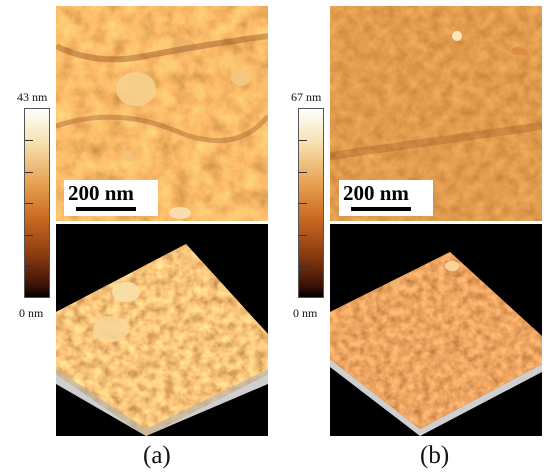 The image size is (550, 476). What do you see at coordinates (106, 209) in the screenshot?
I see `scalebar-a` at bounding box center [106, 209].